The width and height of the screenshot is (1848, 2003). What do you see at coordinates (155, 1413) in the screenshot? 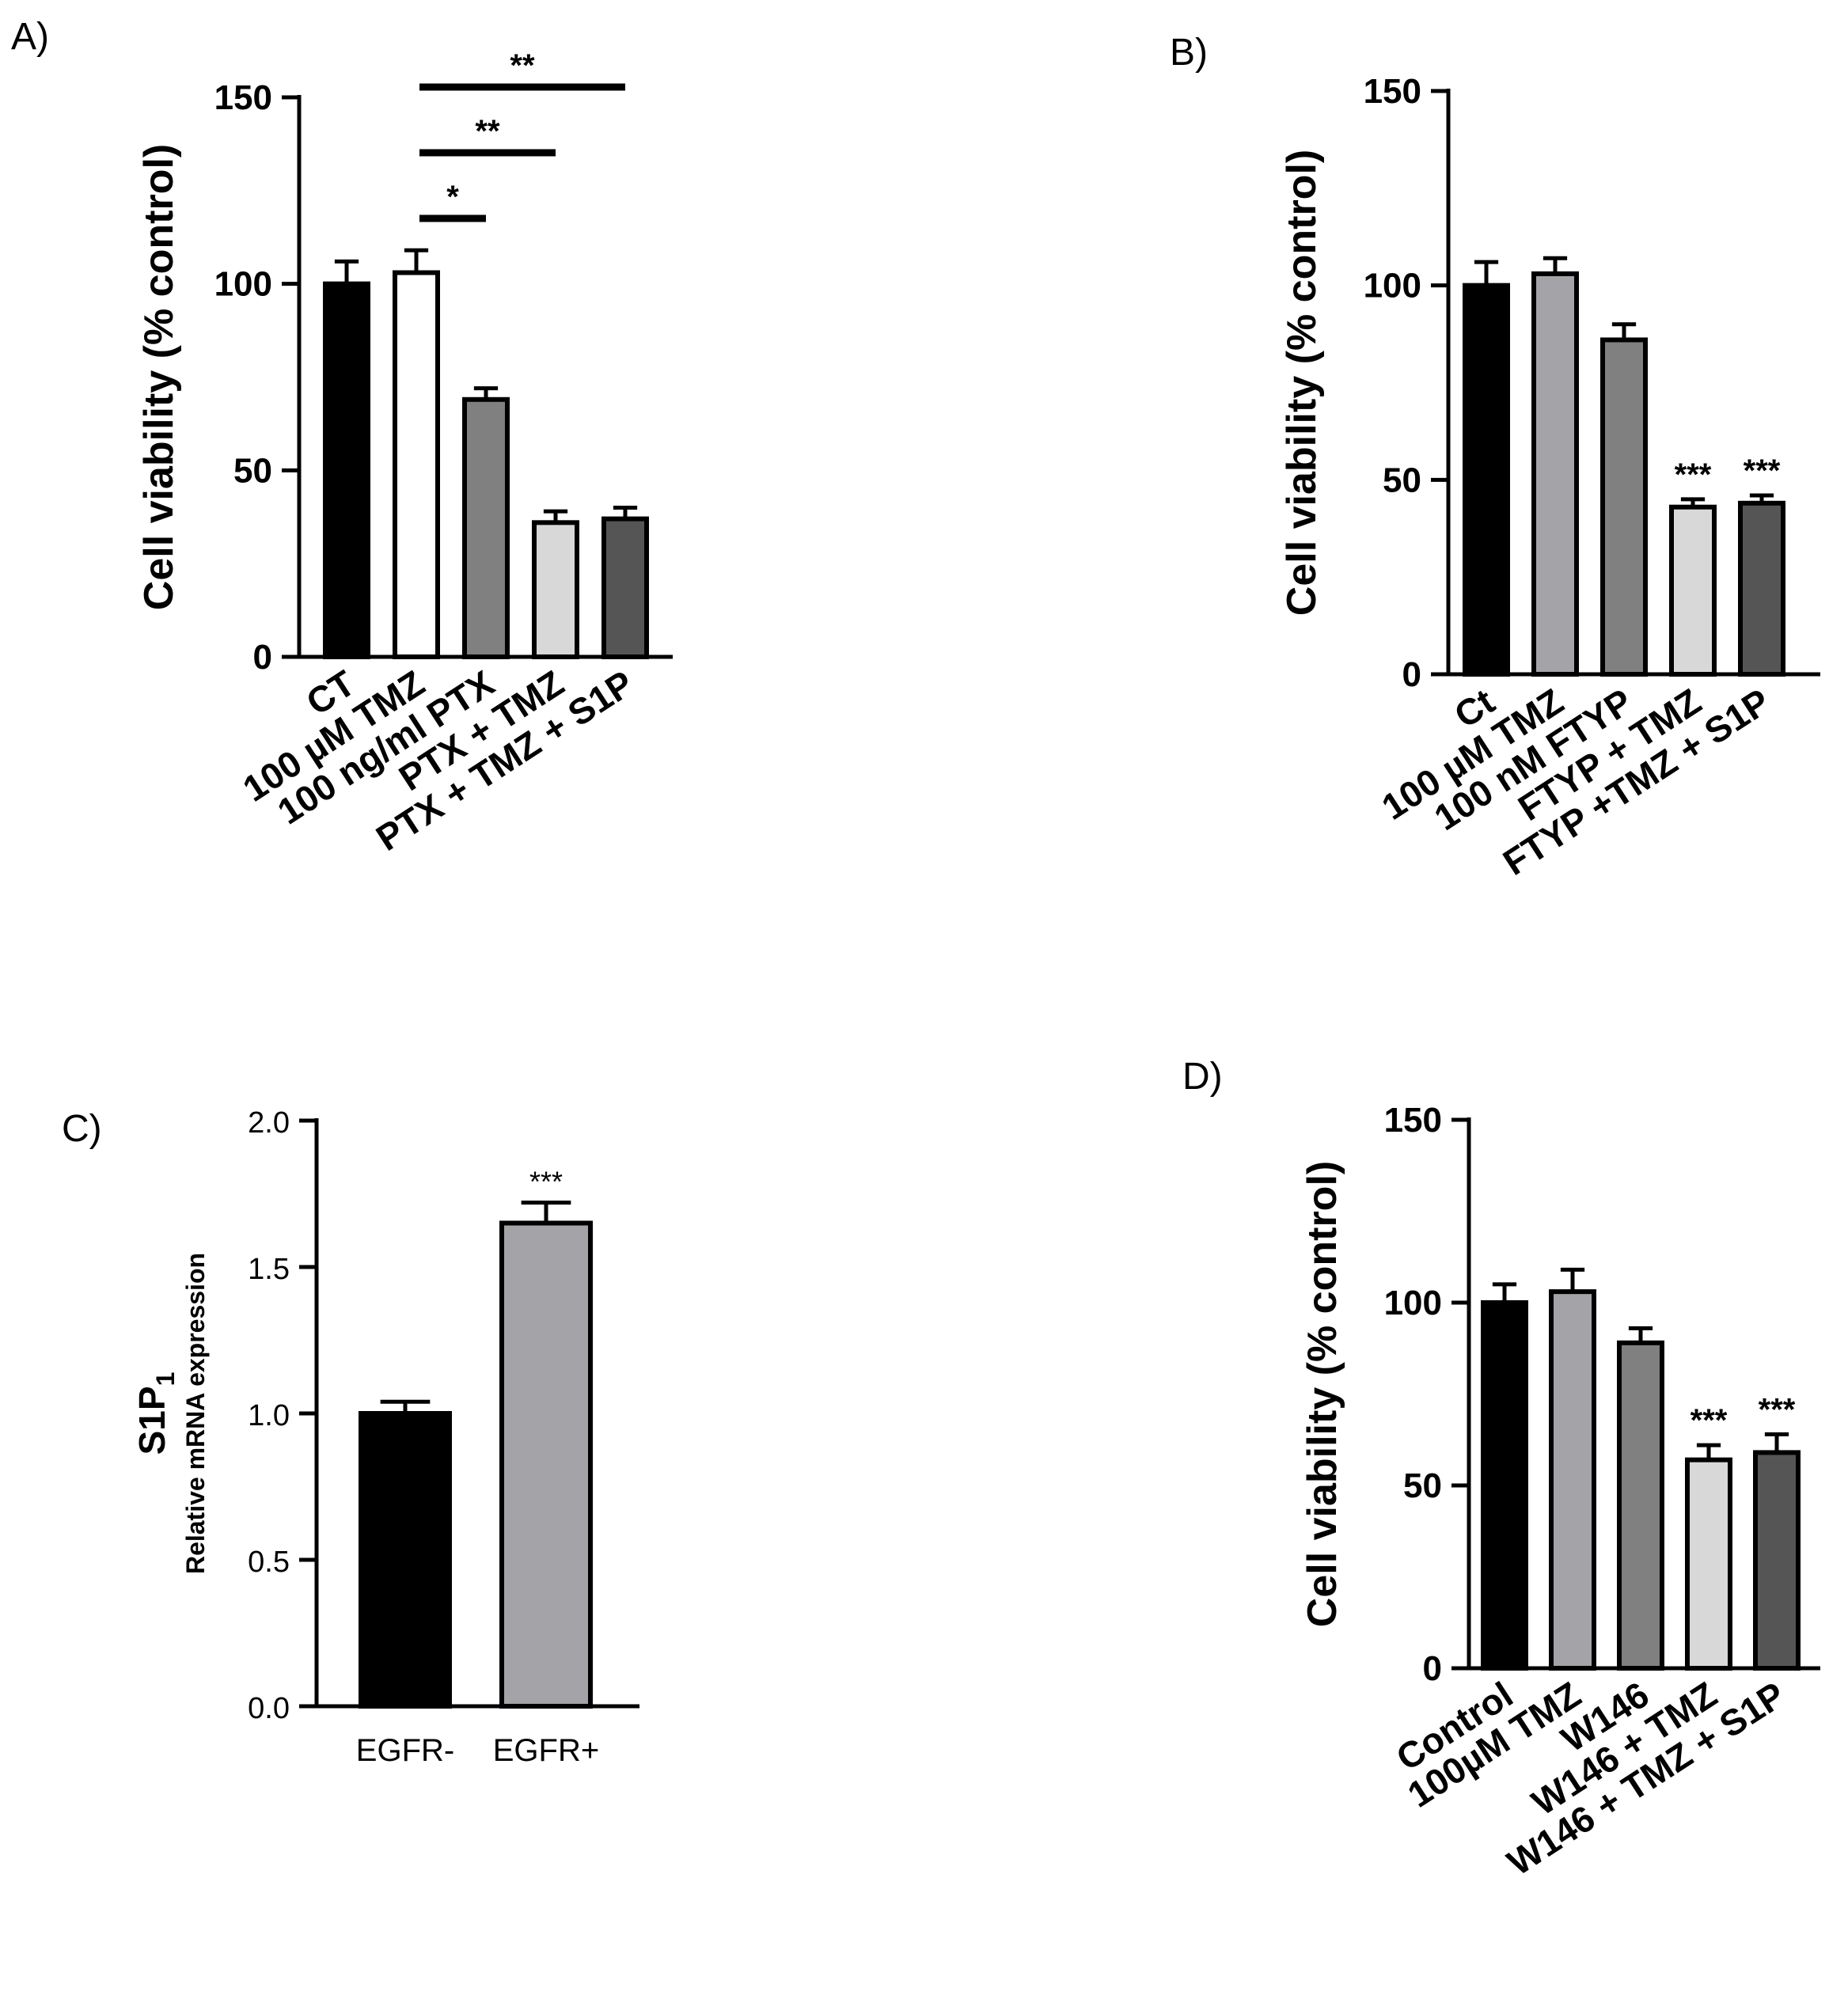
I see `y-axis-label: S1P1` at bounding box center [155, 1413].